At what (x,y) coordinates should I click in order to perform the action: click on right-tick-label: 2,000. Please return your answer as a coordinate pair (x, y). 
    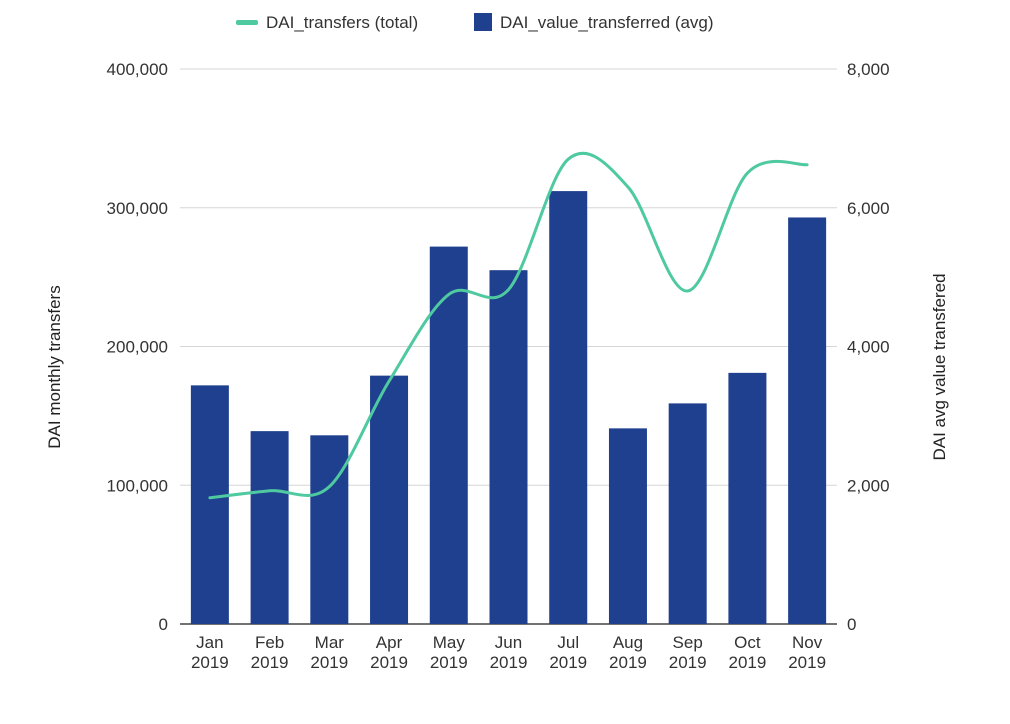
    Looking at the image, I should click on (868, 485).